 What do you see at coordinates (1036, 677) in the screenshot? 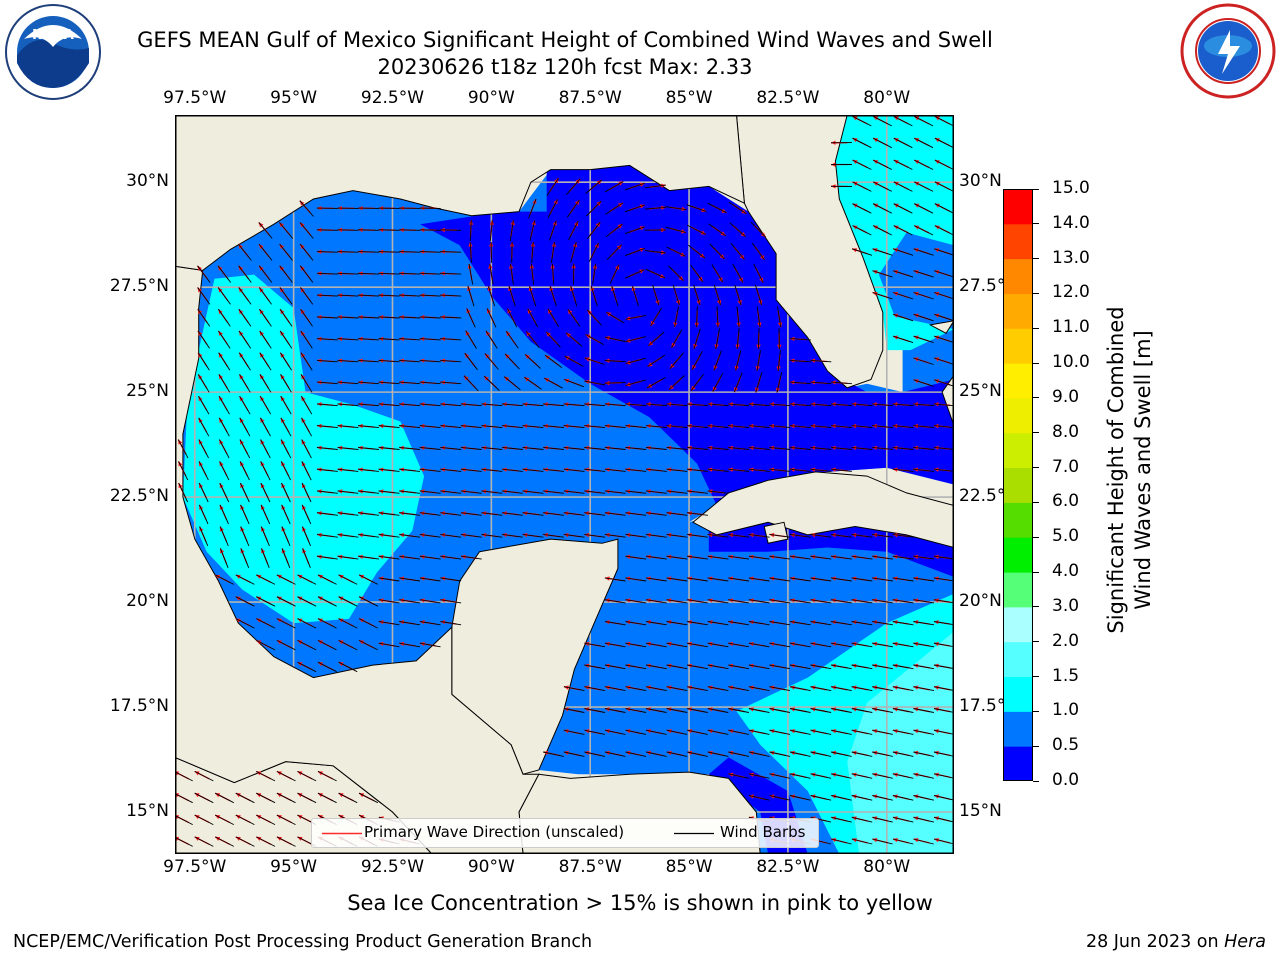
I see `colorbar-tick-mark` at bounding box center [1036, 677].